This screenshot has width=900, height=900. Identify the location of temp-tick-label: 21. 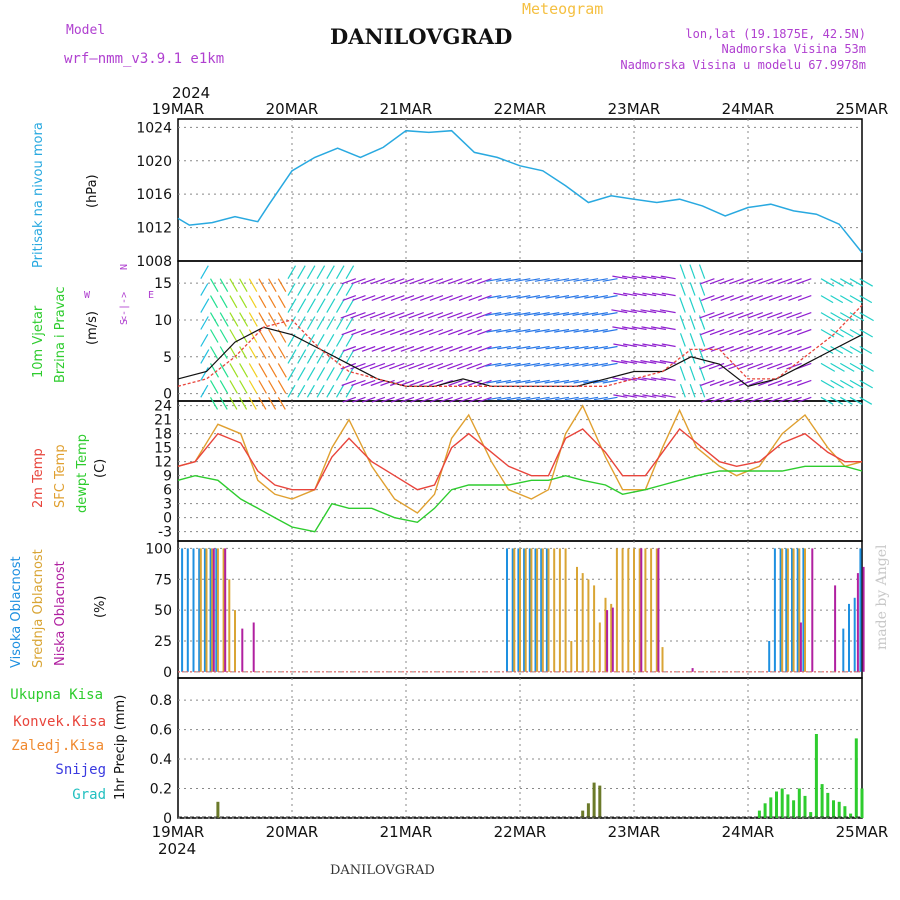
(163, 421).